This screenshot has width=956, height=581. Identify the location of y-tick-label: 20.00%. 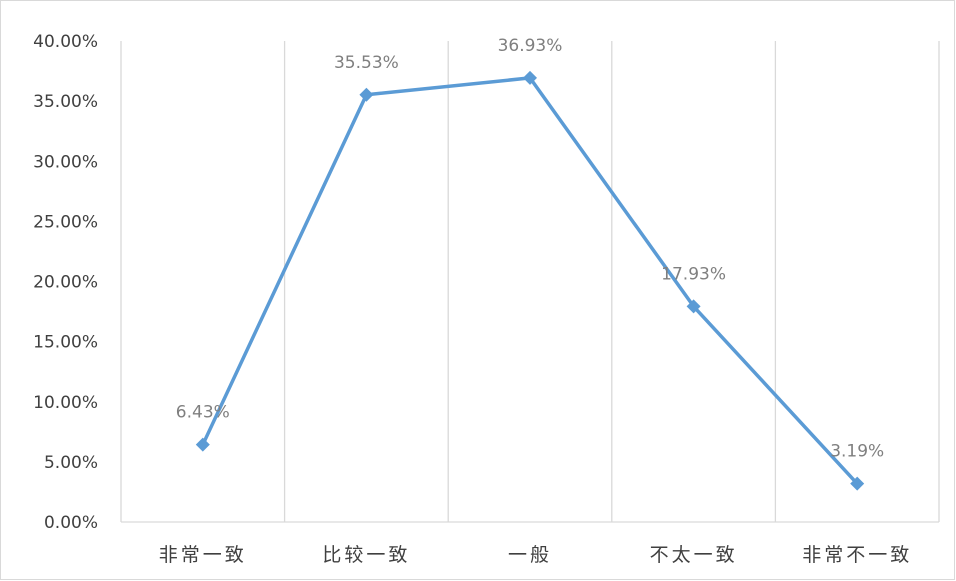
(65, 283).